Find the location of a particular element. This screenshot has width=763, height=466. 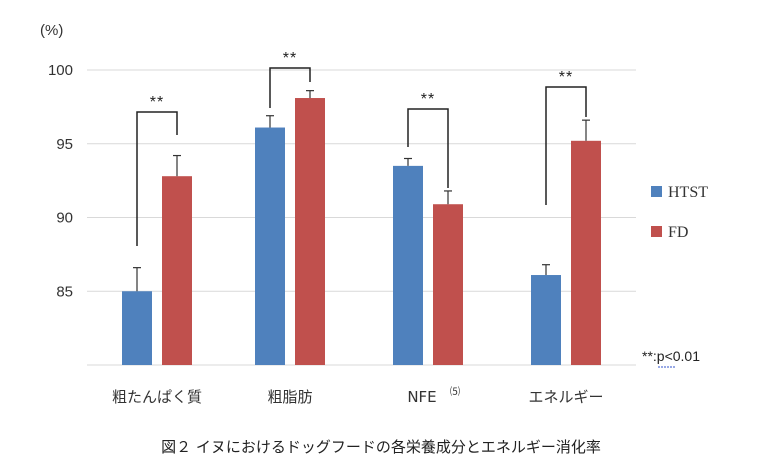

legend-label: HTST is located at coordinates (688, 192).